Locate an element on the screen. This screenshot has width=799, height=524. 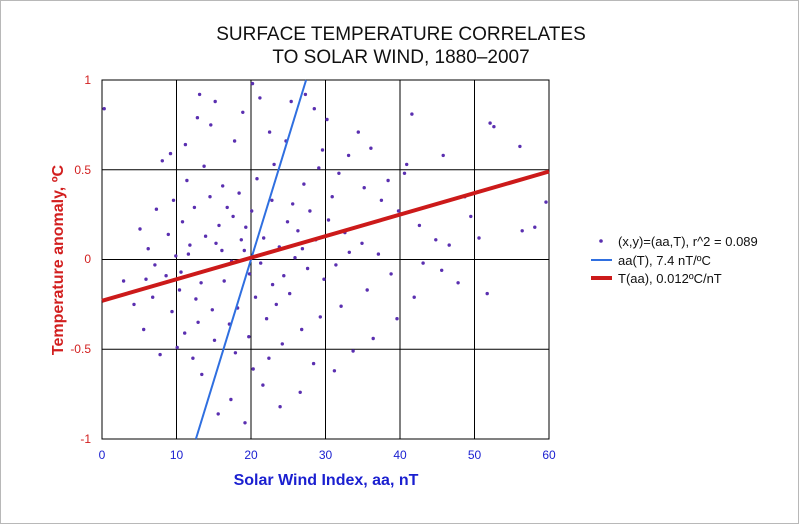
x-tick-label: 50 is located at coordinates (475, 455).